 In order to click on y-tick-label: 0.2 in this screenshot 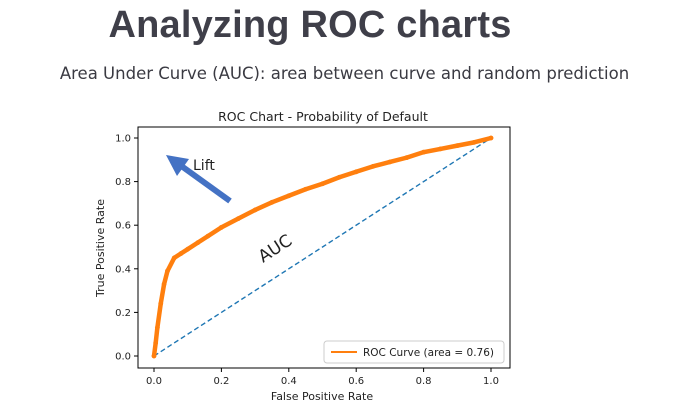, I will do `click(123, 313)`.